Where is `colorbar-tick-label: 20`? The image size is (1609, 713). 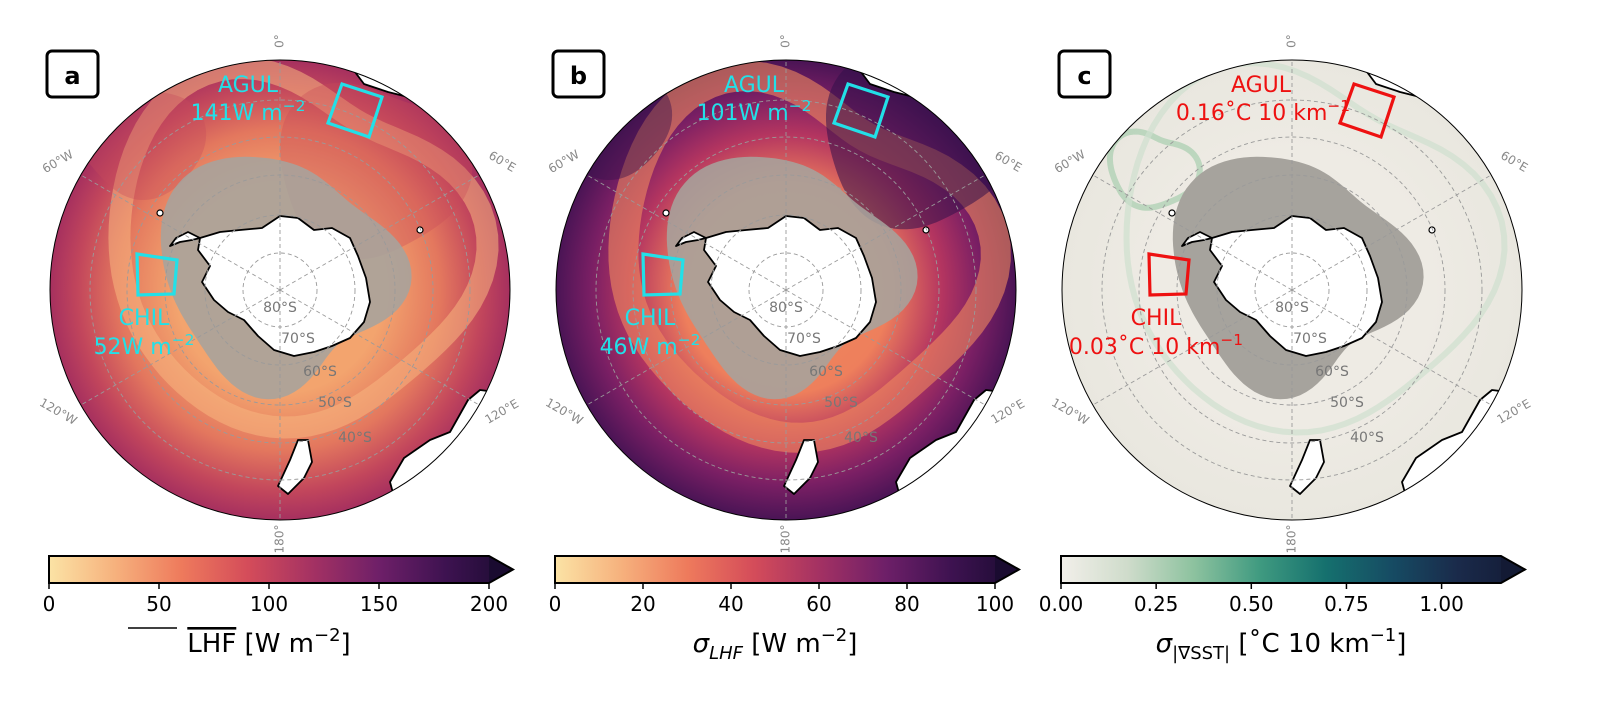
colorbar-tick-label: 20 is located at coordinates (642, 604).